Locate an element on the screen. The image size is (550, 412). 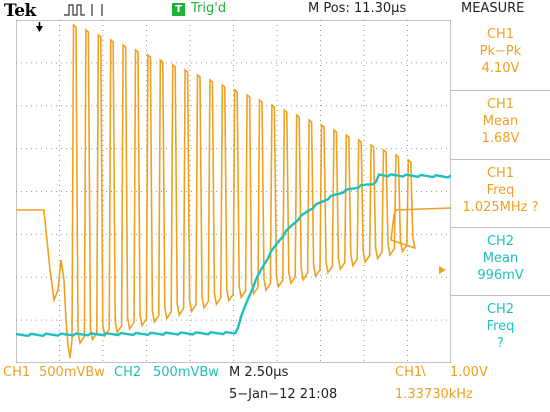
measurement-value: 4.10V is located at coordinates (500, 68).